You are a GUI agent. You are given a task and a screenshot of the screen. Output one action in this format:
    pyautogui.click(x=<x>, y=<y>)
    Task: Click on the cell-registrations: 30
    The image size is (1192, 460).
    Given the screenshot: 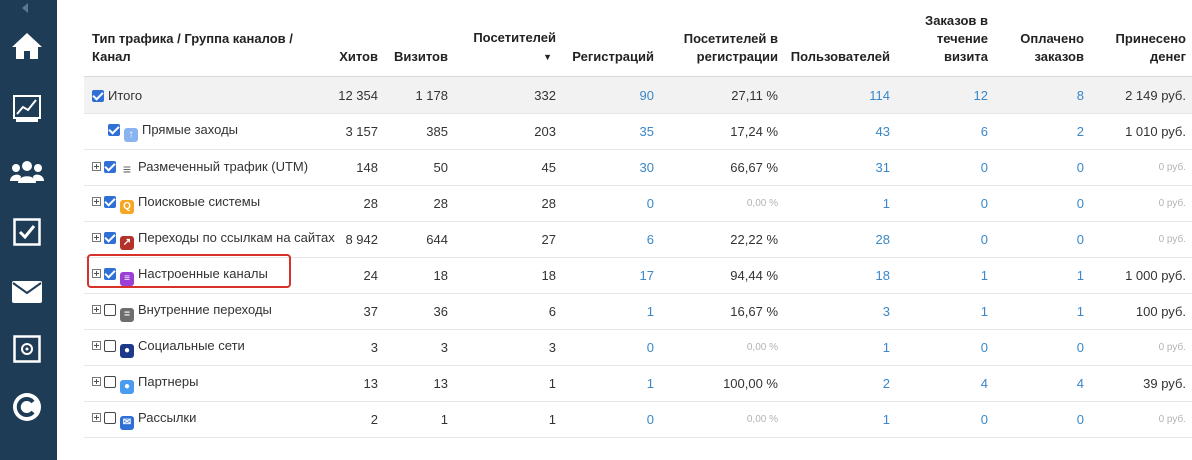 What is the action you would take?
    pyautogui.click(x=611, y=167)
    